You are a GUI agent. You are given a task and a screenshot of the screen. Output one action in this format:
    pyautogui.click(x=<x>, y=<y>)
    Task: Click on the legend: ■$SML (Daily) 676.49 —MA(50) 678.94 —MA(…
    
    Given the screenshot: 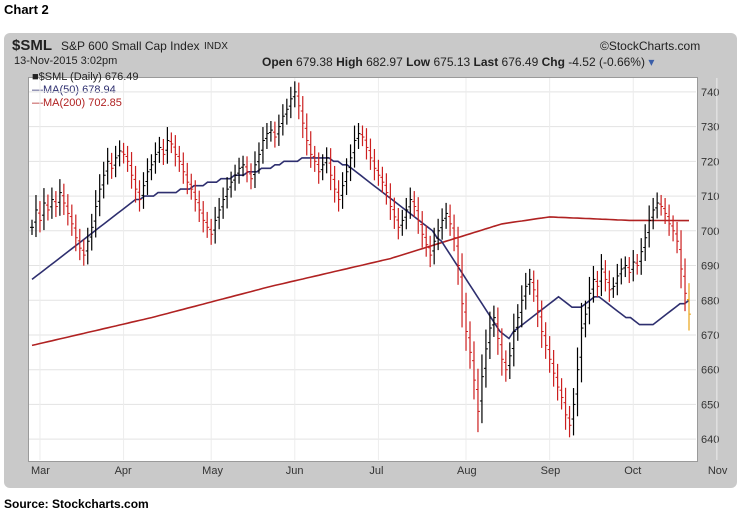 What is the action you would take?
    pyautogui.click(x=85, y=90)
    